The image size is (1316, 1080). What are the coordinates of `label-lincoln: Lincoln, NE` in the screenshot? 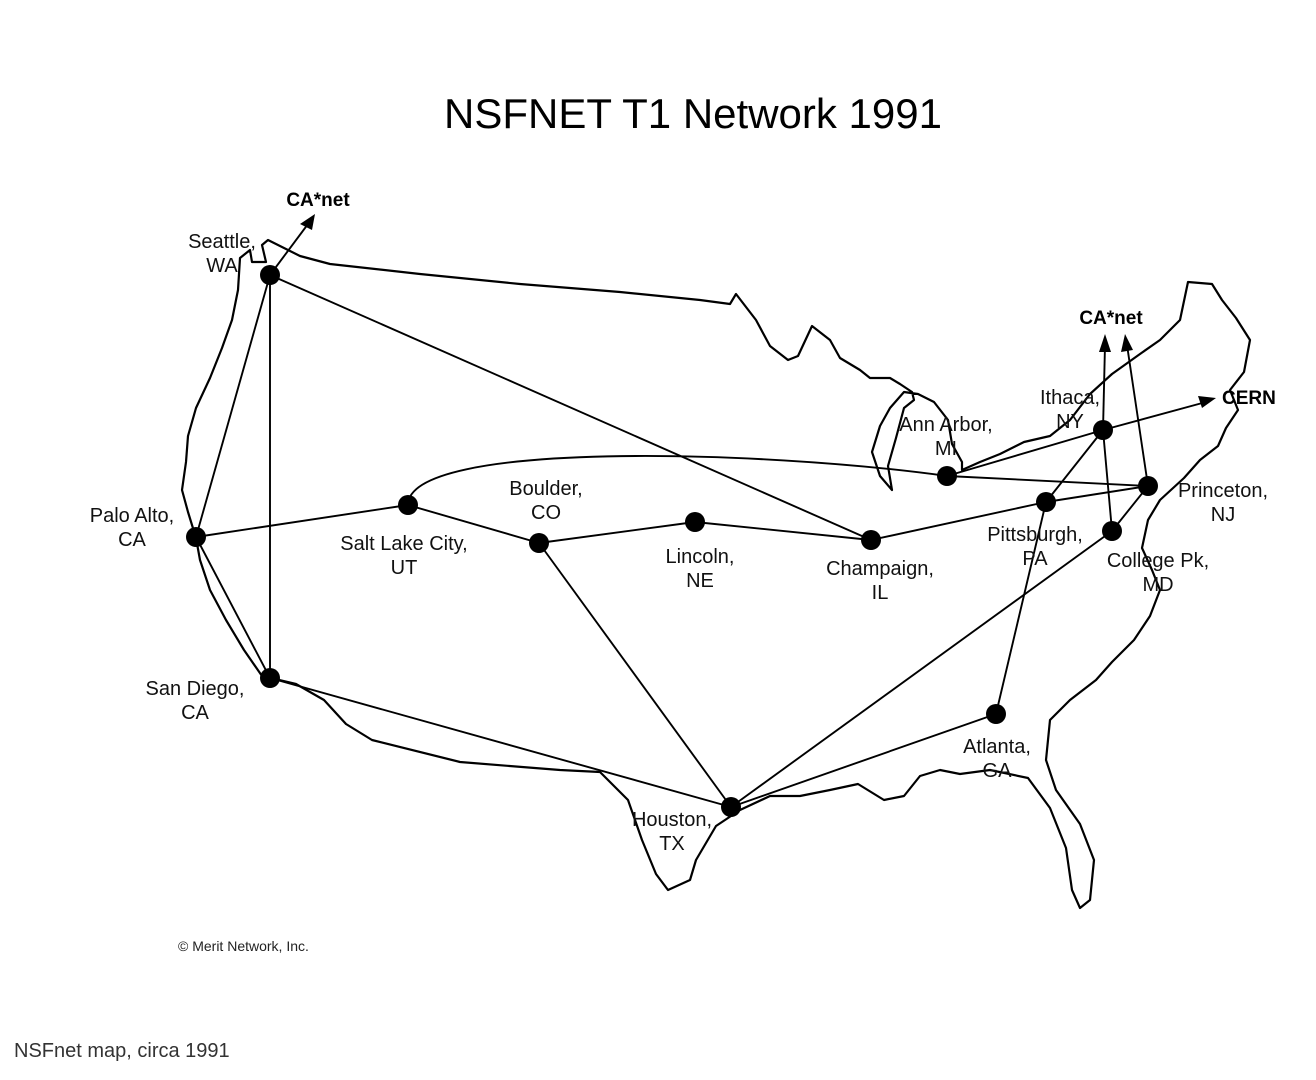 It's located at (700, 569).